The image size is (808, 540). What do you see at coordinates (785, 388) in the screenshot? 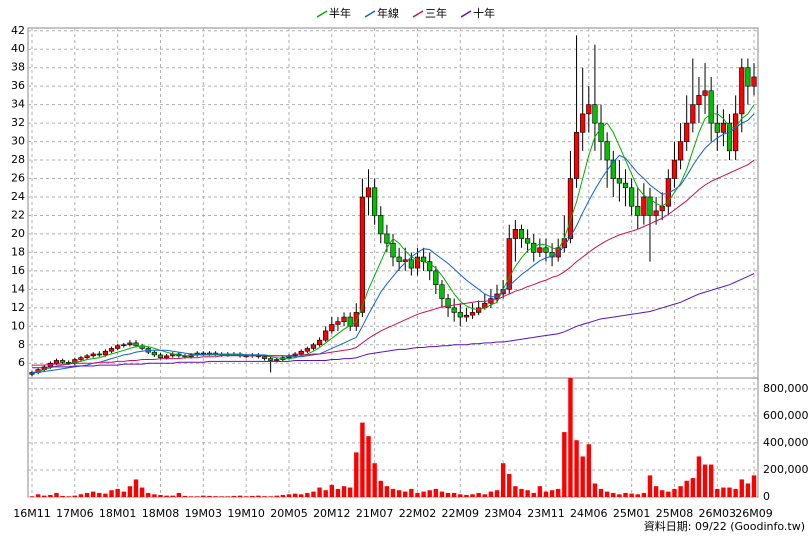
I see `volume-tick-label: 800,000` at bounding box center [785, 388].